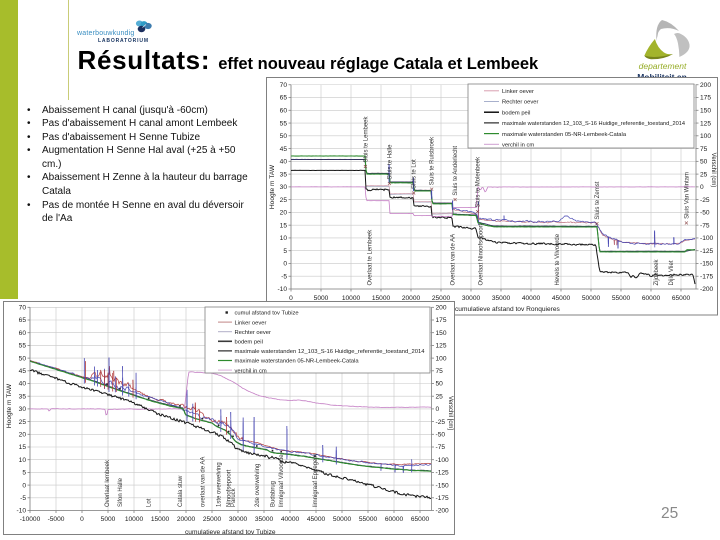 The width and height of the screenshot is (720, 540). I want to click on svg-text: Overlaat van de AA, so click(454, 260).